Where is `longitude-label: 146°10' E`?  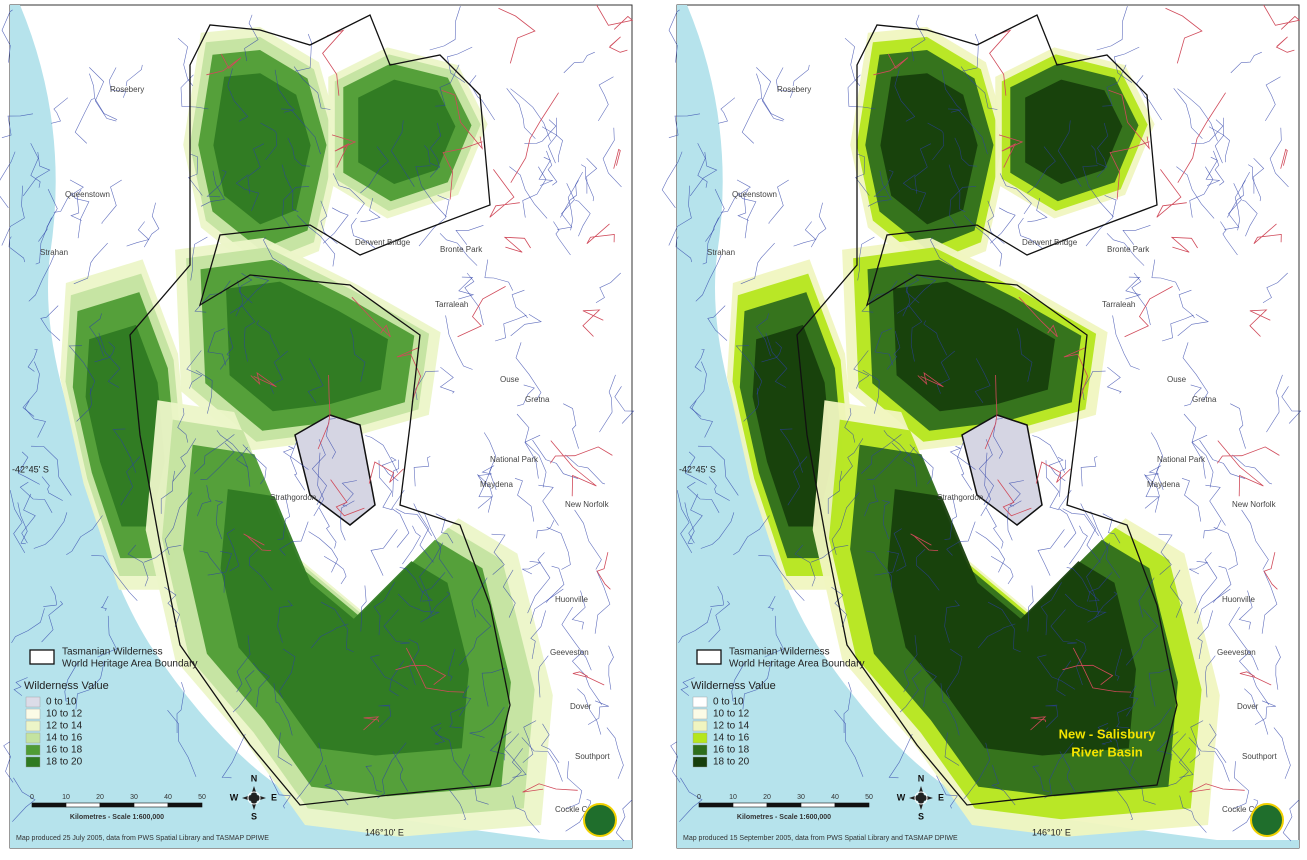 longitude-label: 146°10' E is located at coordinates (1051, 832).